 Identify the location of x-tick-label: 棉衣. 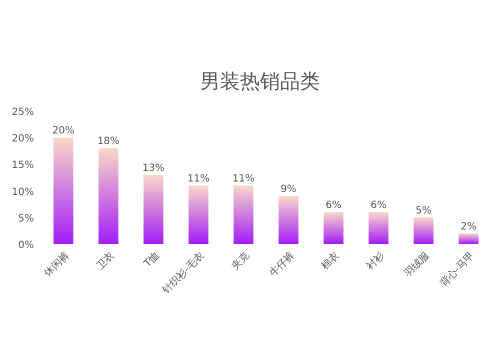
(330, 261).